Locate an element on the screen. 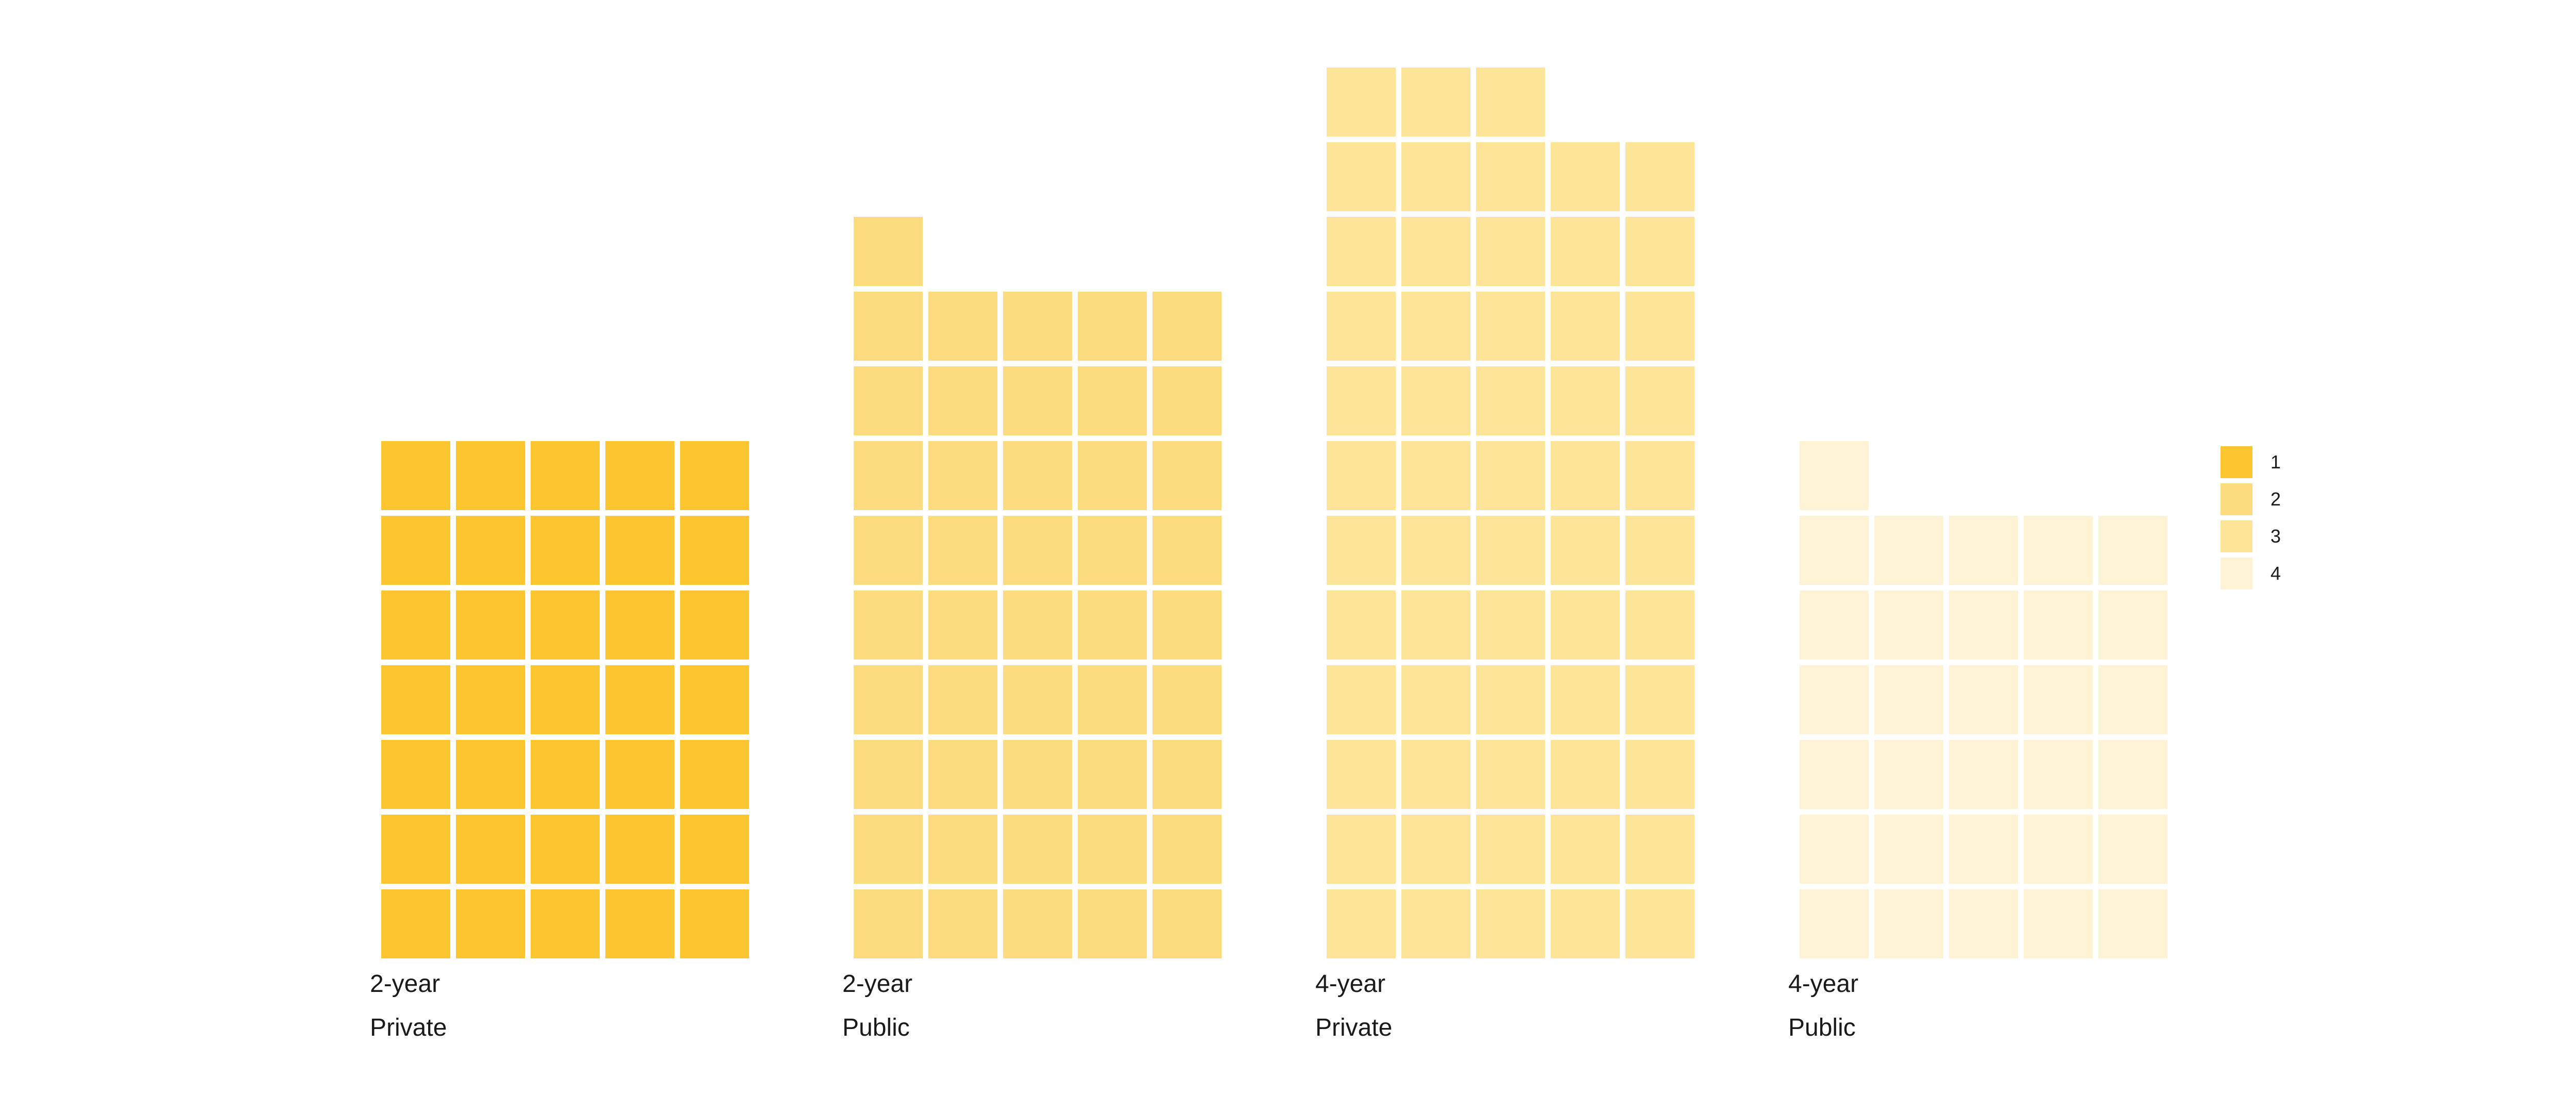  legend-label: 3 is located at coordinates (2275, 536).